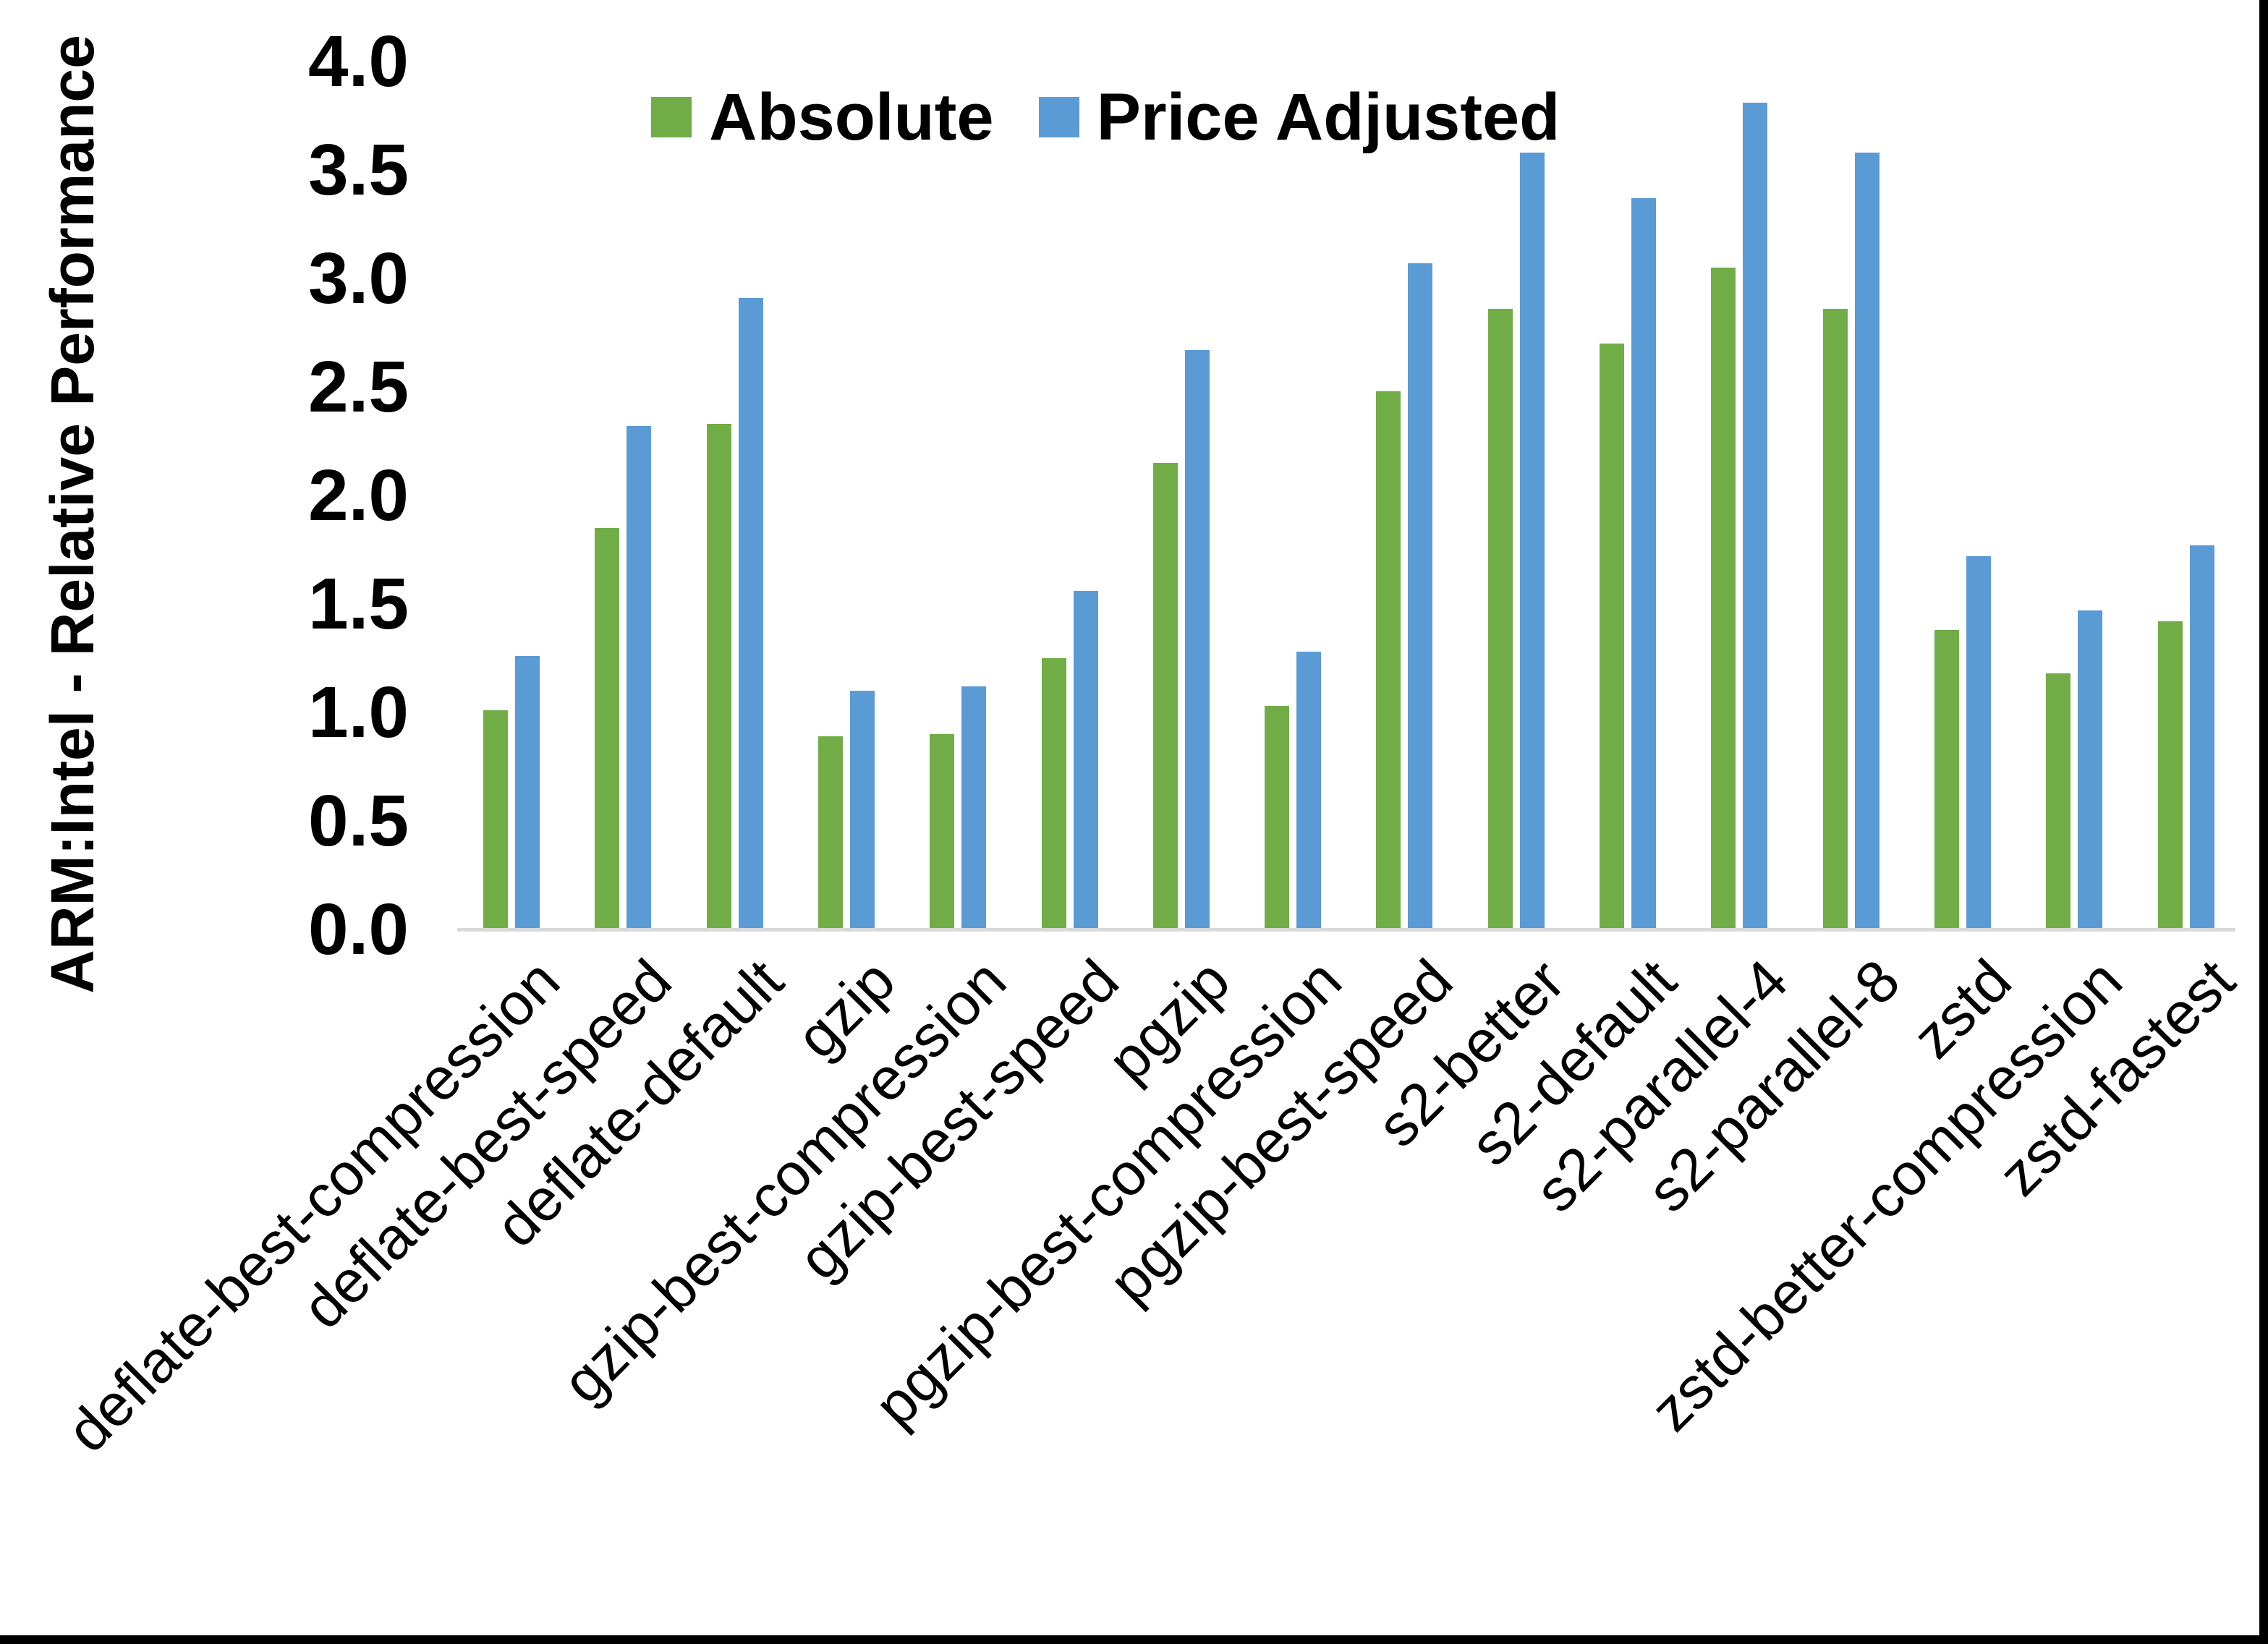 The image size is (2268, 1644). I want to click on screen-edge-right, so click(2263, 822).